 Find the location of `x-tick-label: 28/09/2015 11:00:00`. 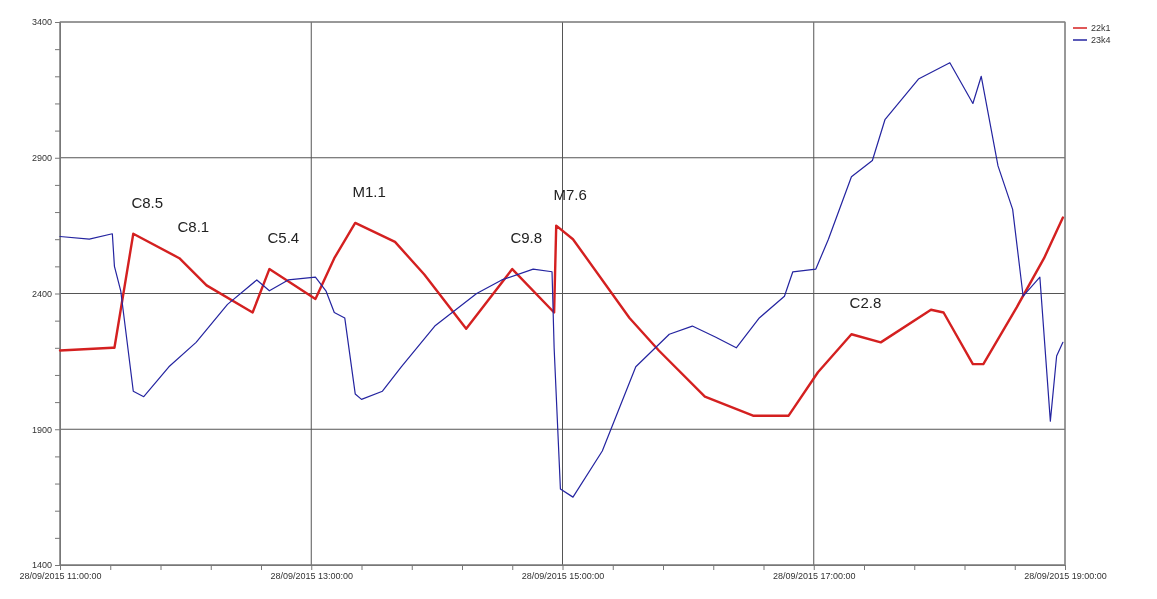

x-tick-label: 28/09/2015 11:00:00 is located at coordinates (60, 576).